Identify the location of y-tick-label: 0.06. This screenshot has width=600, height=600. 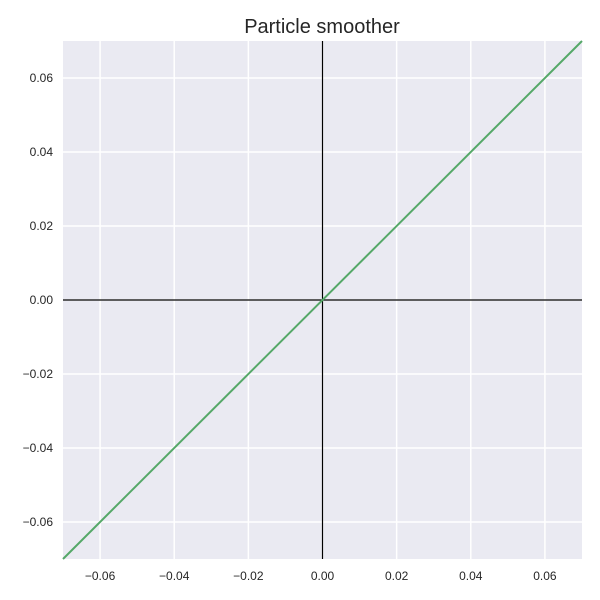
(42, 78).